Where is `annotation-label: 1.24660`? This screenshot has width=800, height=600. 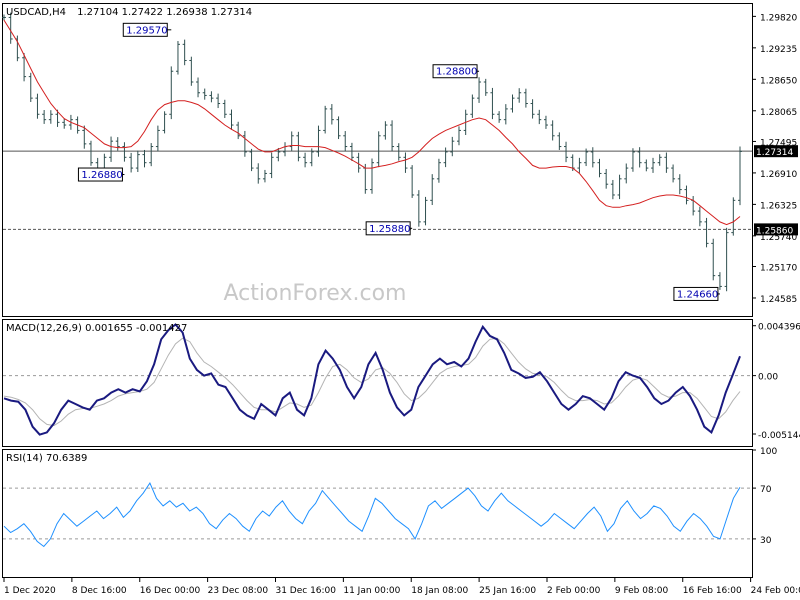 annotation-label: 1.24660 is located at coordinates (697, 294).